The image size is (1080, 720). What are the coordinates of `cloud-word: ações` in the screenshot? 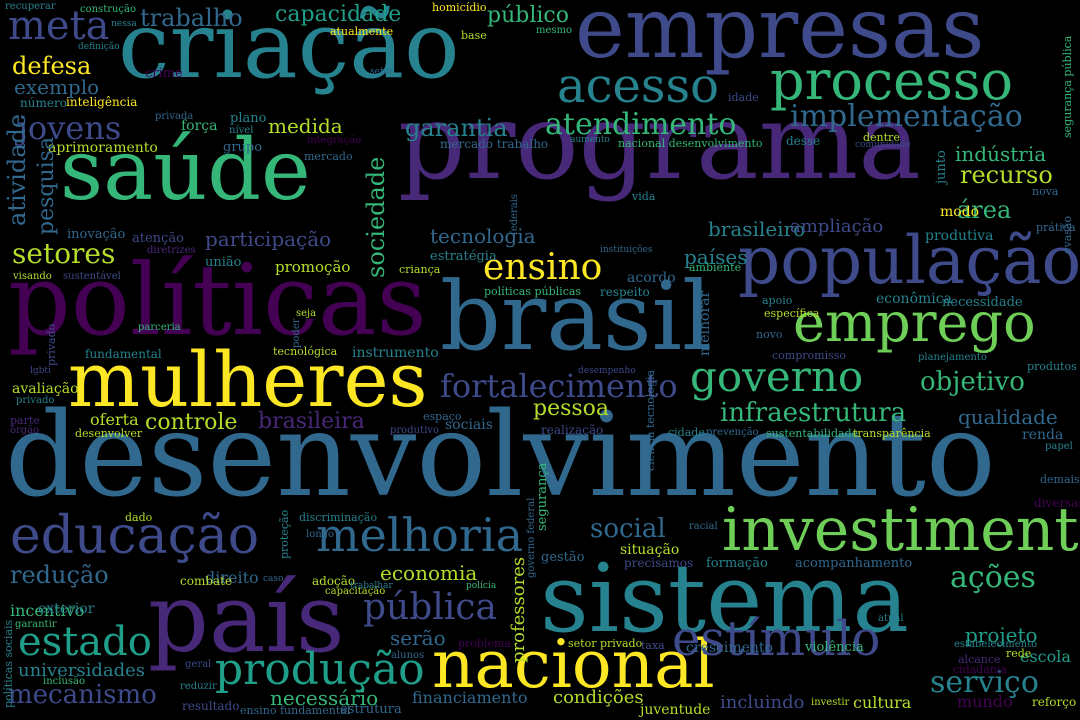 It's located at (993, 577).